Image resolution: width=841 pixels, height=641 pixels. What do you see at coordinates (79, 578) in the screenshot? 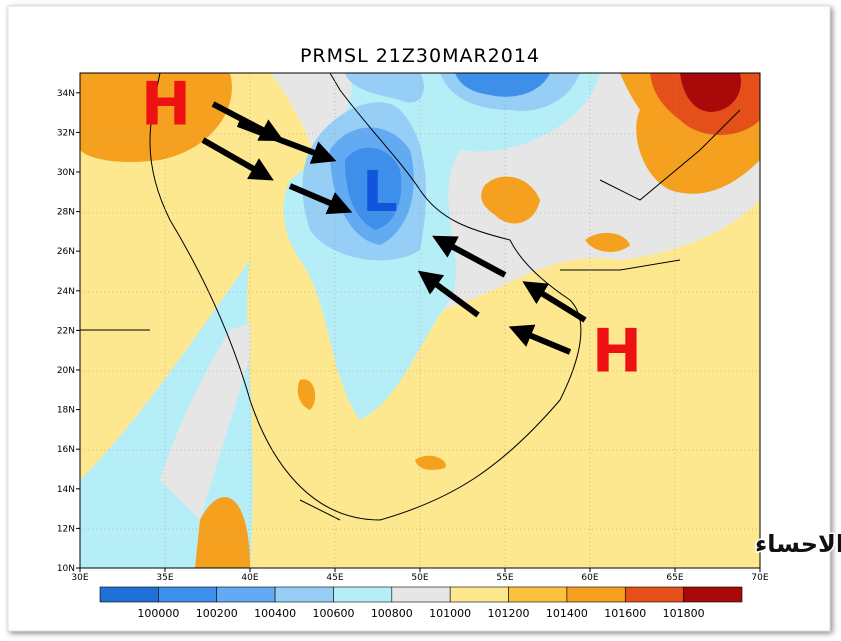
I see `x-tick-label: 30E` at bounding box center [79, 578].